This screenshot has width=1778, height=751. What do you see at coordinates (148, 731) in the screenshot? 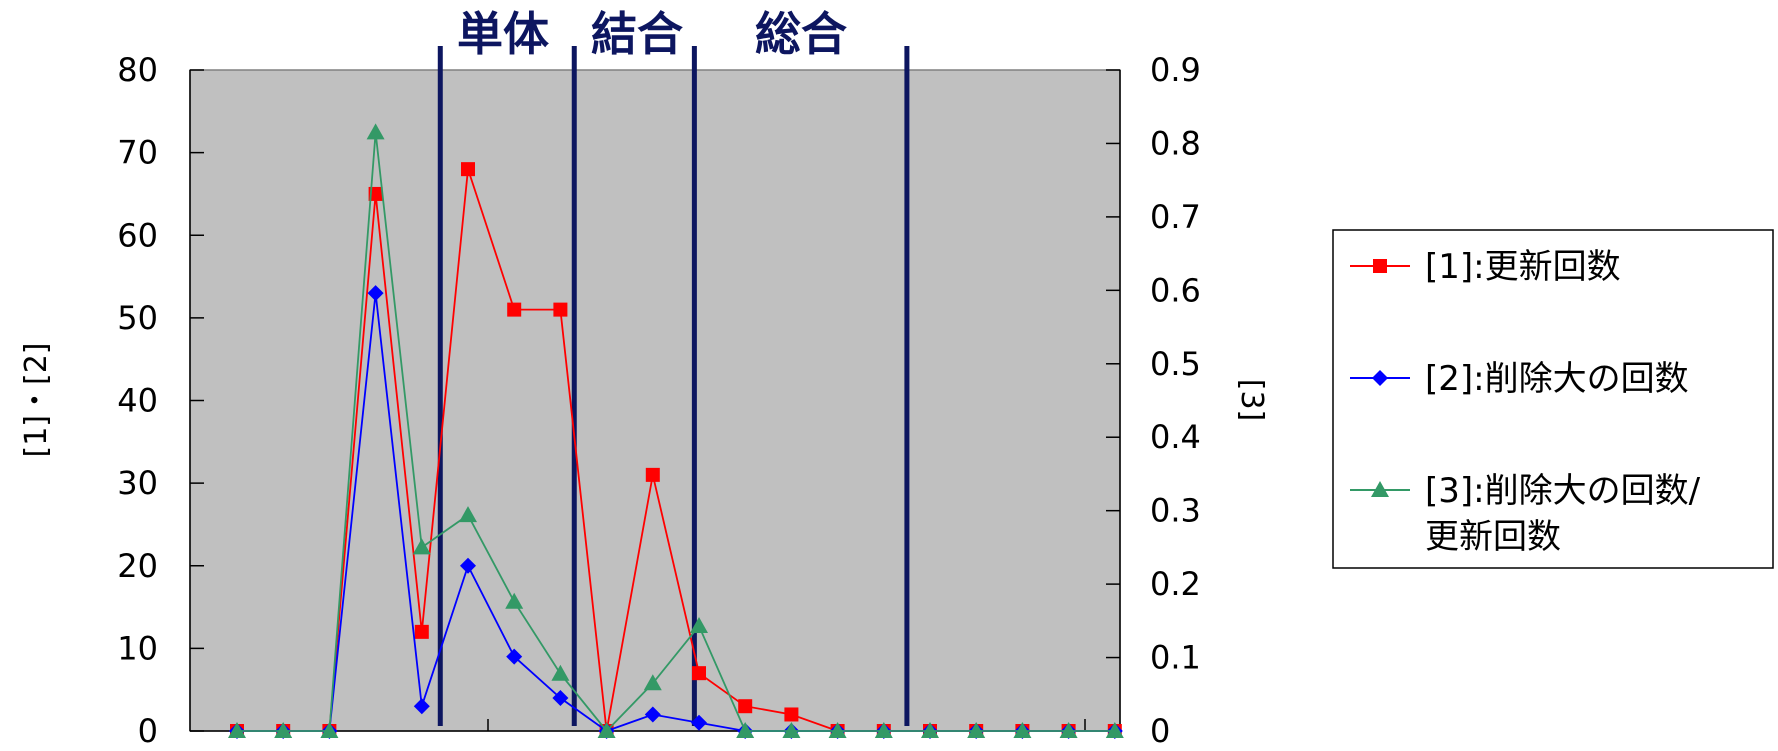
I see `left-tick-label: 0` at bounding box center [148, 731].